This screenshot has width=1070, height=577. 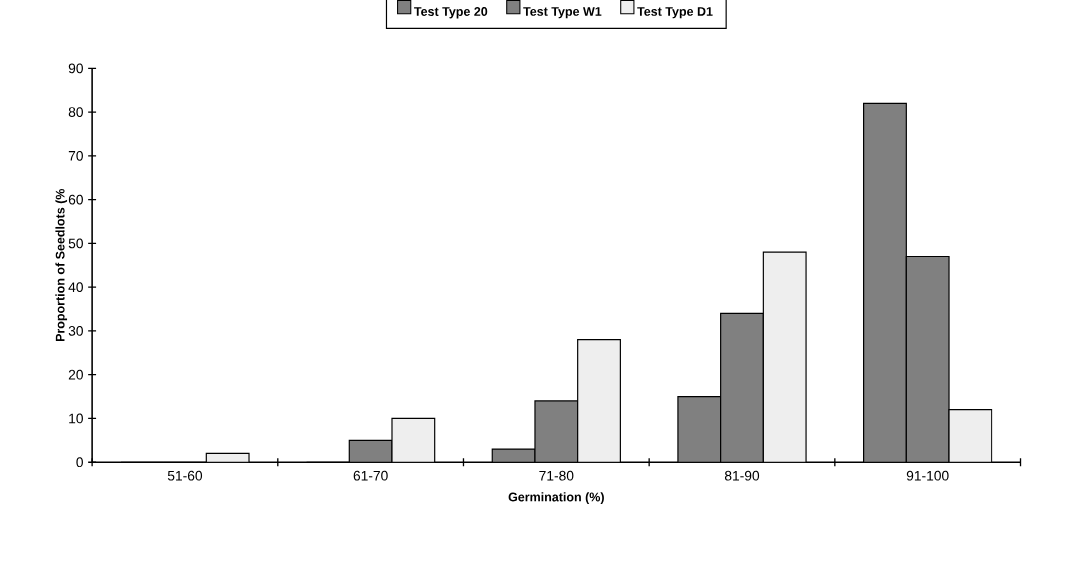 What do you see at coordinates (75, 374) in the screenshot?
I see `y-tick-label: 20` at bounding box center [75, 374].